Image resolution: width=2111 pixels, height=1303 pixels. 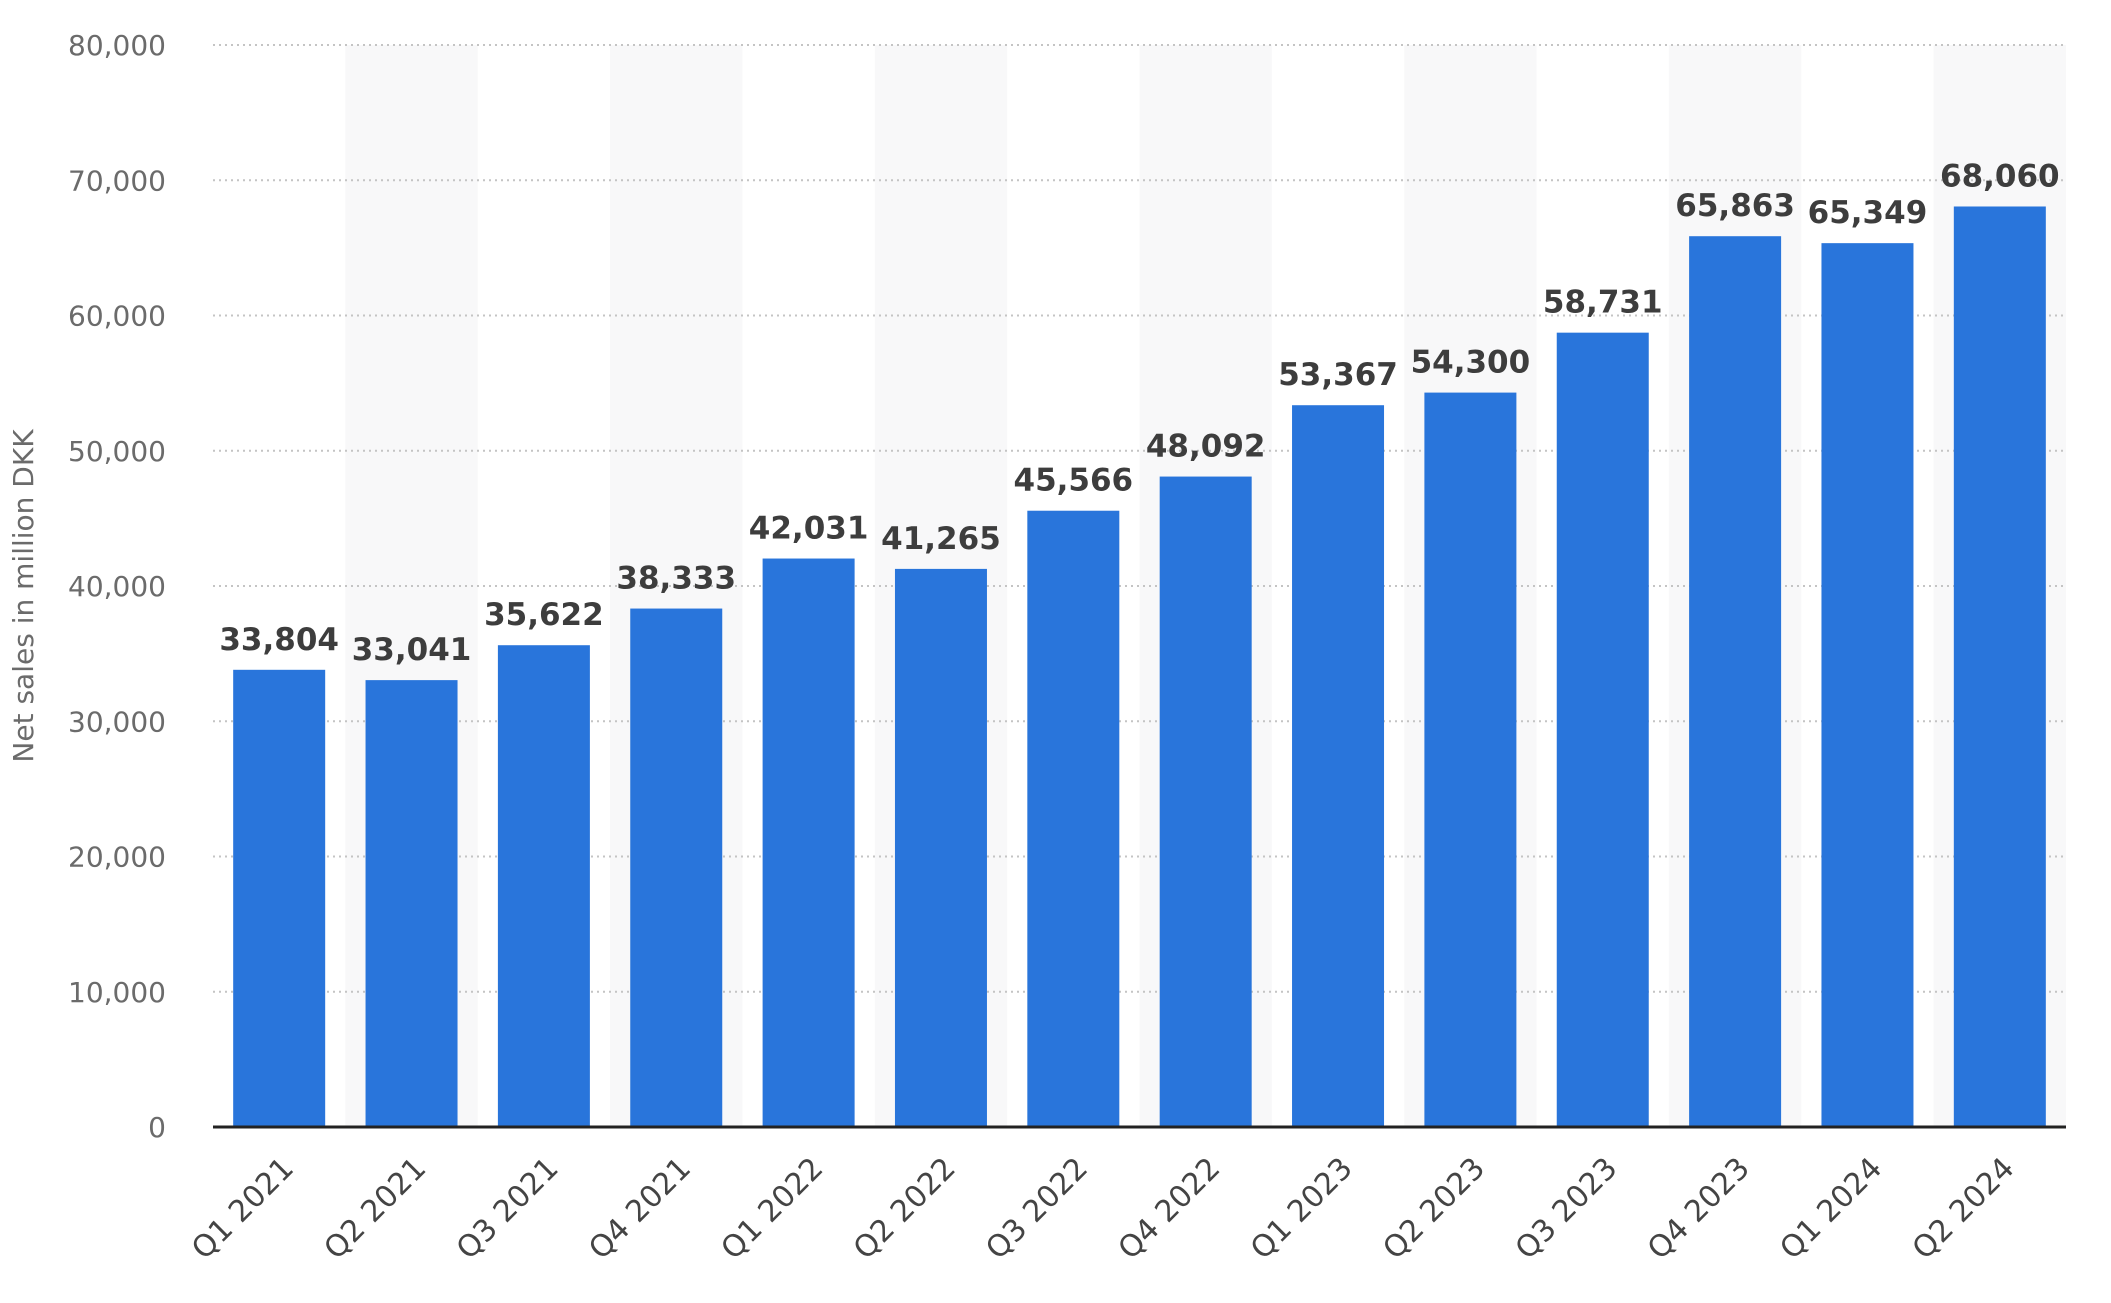 I want to click on value-label: 48,092, so click(x=1206, y=447).